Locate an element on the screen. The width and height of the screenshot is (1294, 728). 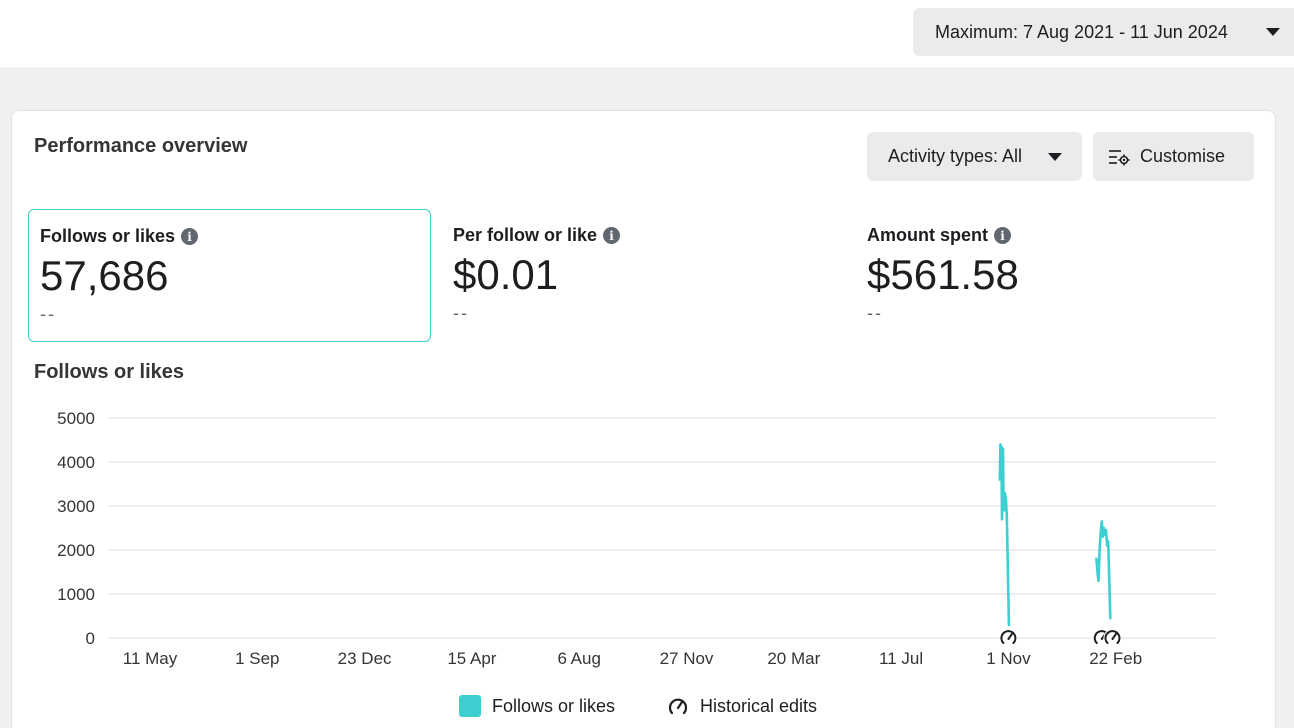
activity-types-dropdown: Activity types: All is located at coordinates (974, 156).